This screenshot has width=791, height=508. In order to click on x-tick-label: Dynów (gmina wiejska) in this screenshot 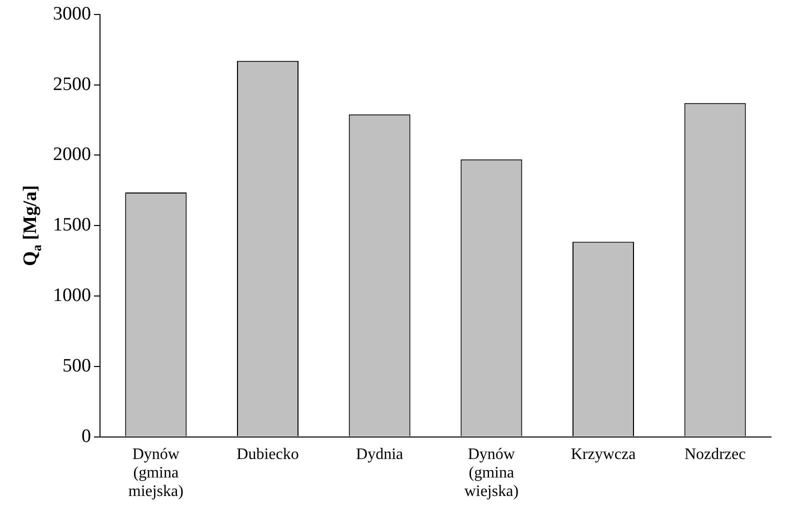, I will do `click(491, 473)`.